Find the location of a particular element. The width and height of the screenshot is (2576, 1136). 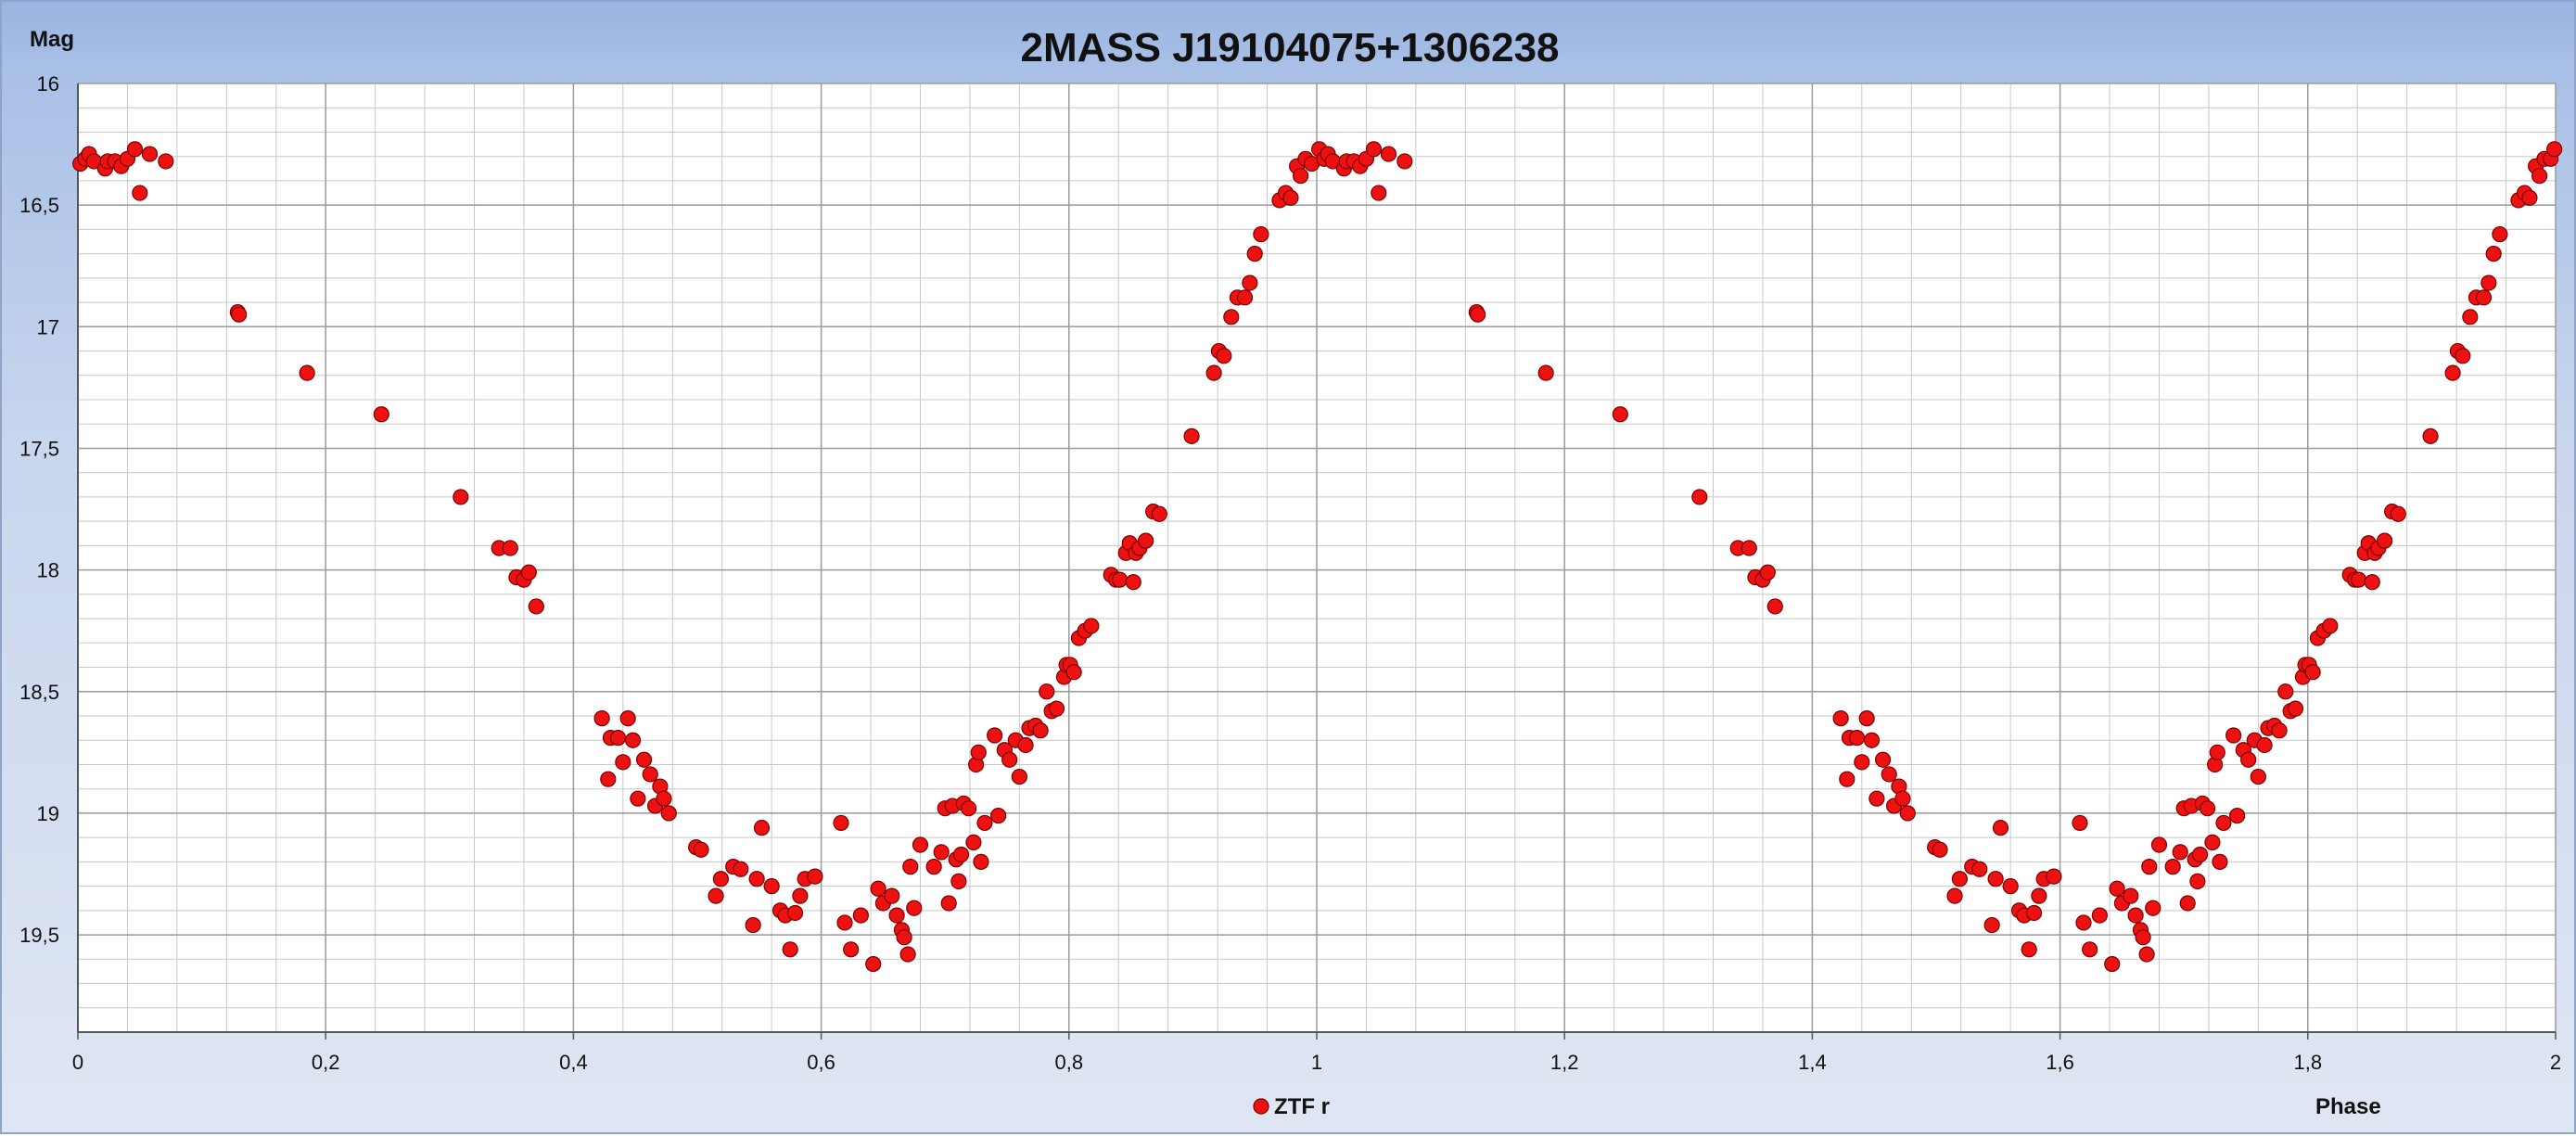

y-tick-label: 19,5 is located at coordinates (39, 935).